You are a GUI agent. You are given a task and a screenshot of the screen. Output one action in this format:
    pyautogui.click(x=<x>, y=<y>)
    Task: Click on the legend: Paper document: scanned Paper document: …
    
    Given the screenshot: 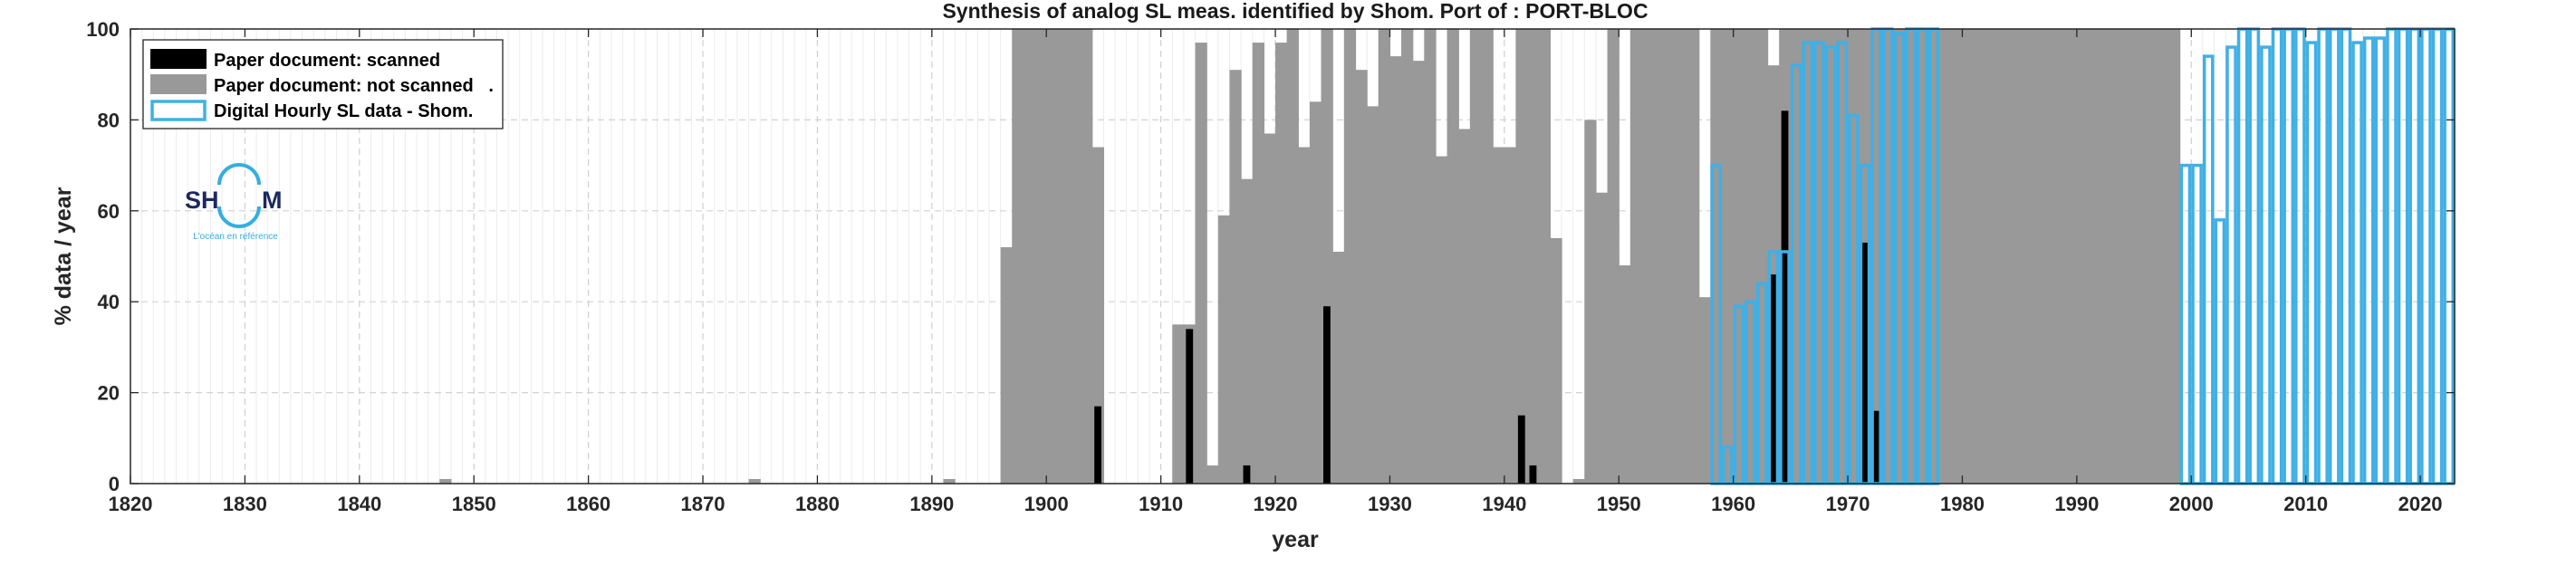 What is the action you would take?
    pyautogui.click(x=323, y=84)
    